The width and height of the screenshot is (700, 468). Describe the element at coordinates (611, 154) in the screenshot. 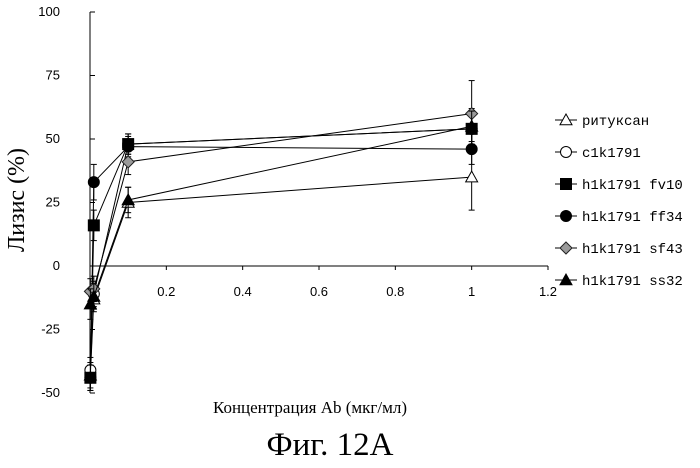

I see `legend-label: c1k1791` at that location.